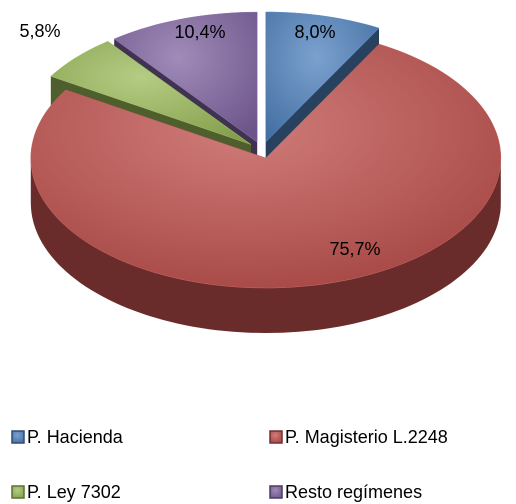 This screenshot has height=504, width=516. I want to click on legend-label: P. Hacienda, so click(75, 437).